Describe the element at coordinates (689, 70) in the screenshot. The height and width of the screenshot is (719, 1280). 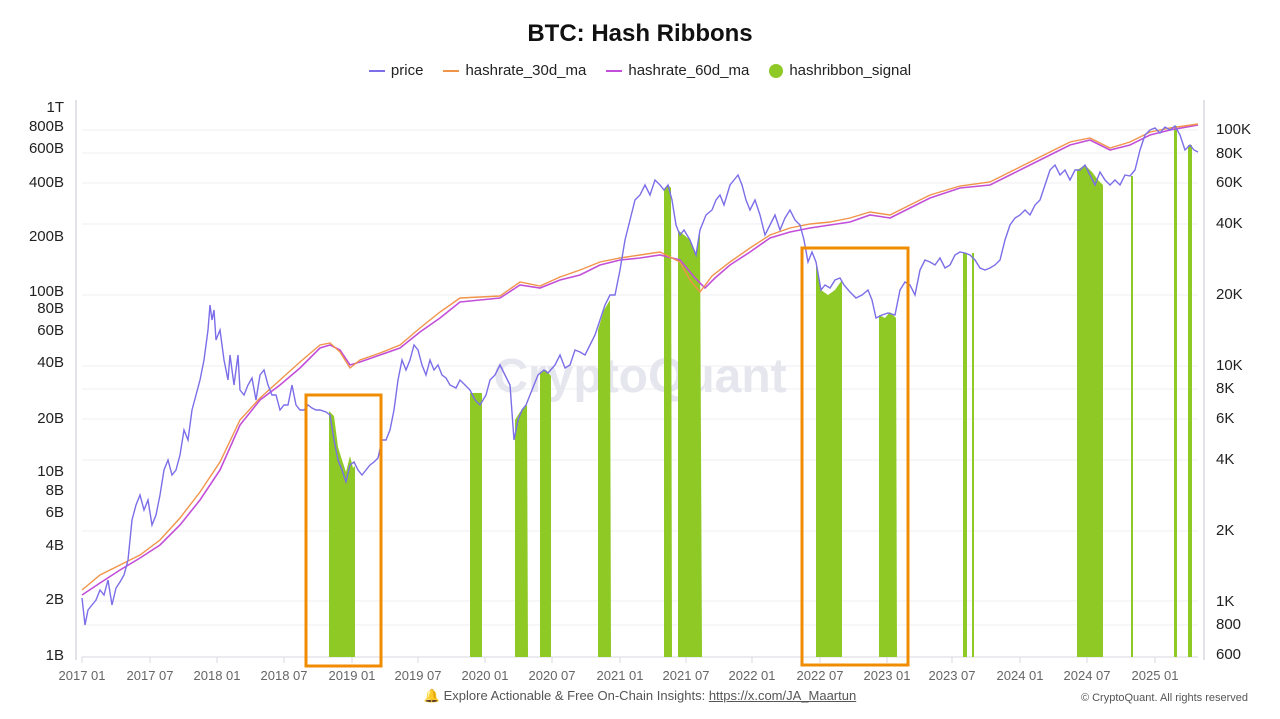
I see `legend-label: hashrate_60d_ma` at that location.